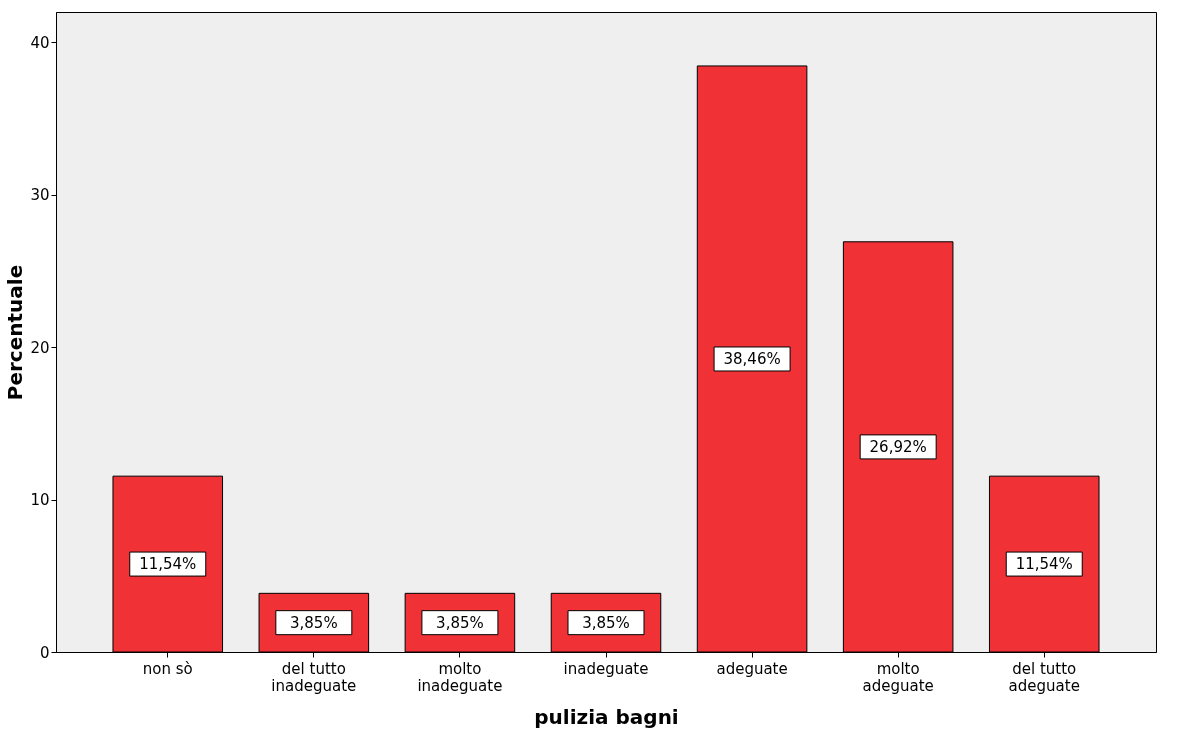  What do you see at coordinates (40, 347) in the screenshot?
I see `y-tick-label: 20` at bounding box center [40, 347].